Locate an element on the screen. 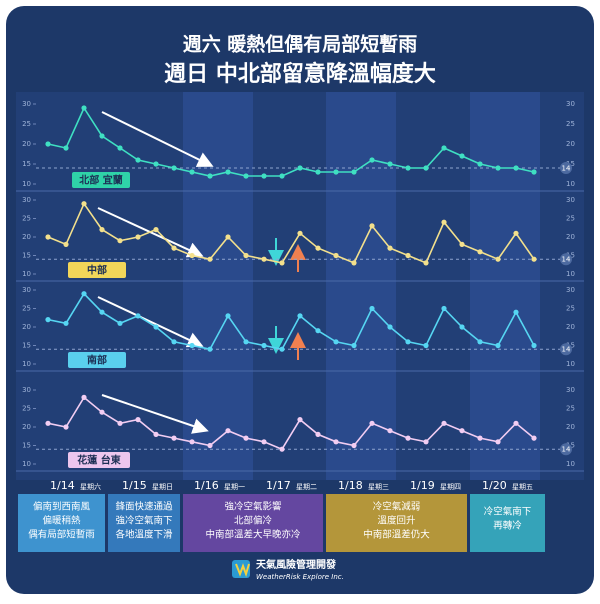 The width and height of the screenshot is (600, 604). note-line: 鋒面快速通過 is located at coordinates (144, 507).